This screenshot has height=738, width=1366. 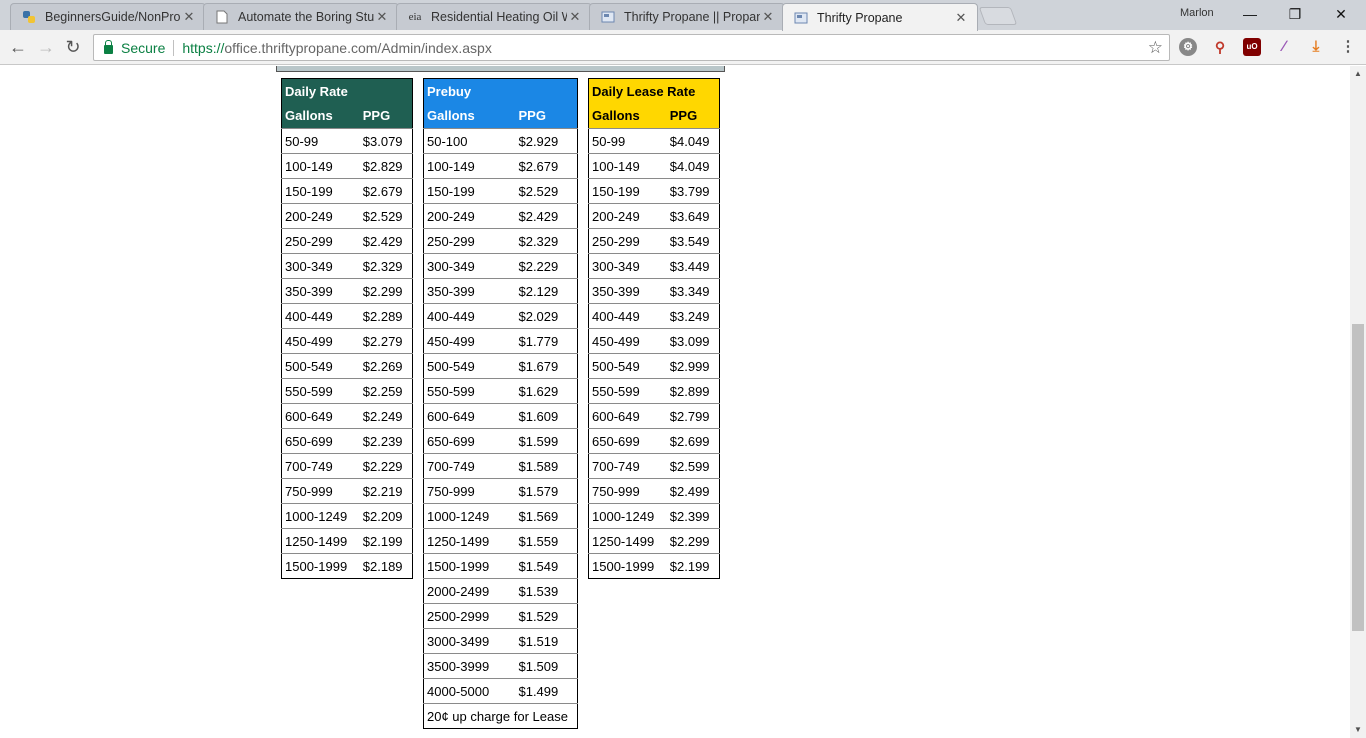 What do you see at coordinates (386, 491) in the screenshot?
I see `ppg-cell: $2.219` at bounding box center [386, 491].